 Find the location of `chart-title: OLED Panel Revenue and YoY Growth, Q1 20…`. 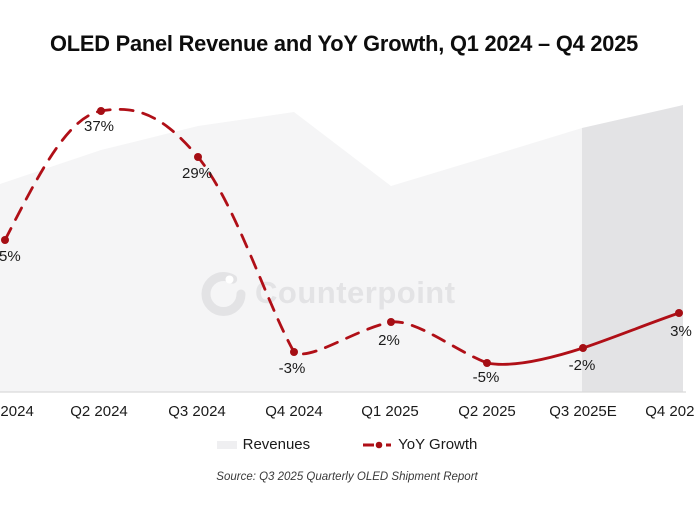

chart-title: OLED Panel Revenue and YoY Growth, Q1 20… is located at coordinates (344, 43).